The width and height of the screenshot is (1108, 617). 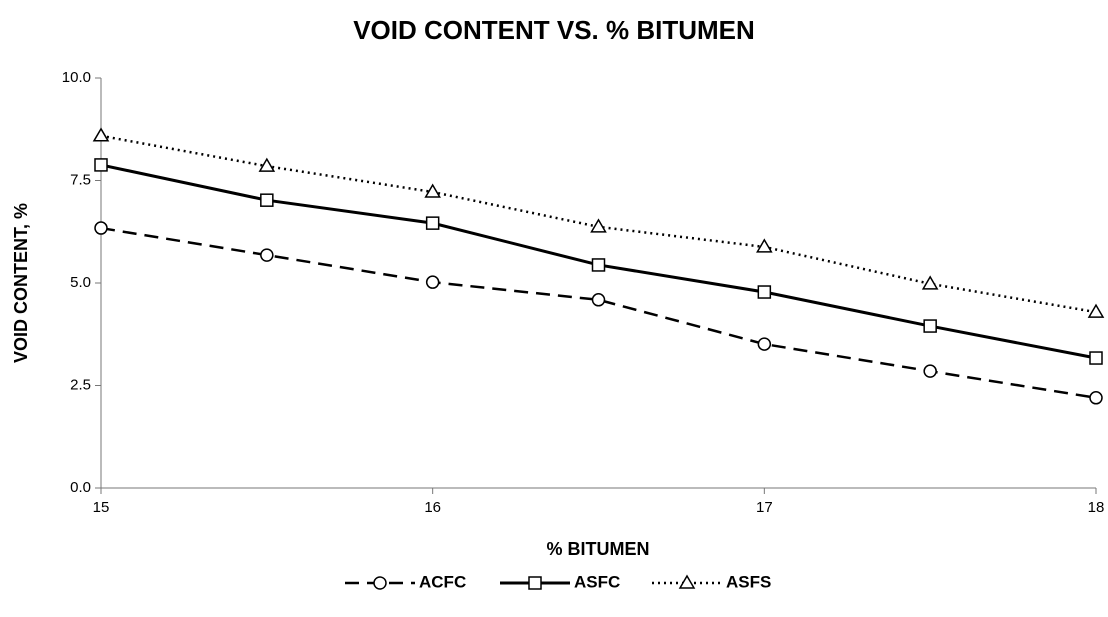 I want to click on y-tick-label: 5.0, so click(x=80, y=282).